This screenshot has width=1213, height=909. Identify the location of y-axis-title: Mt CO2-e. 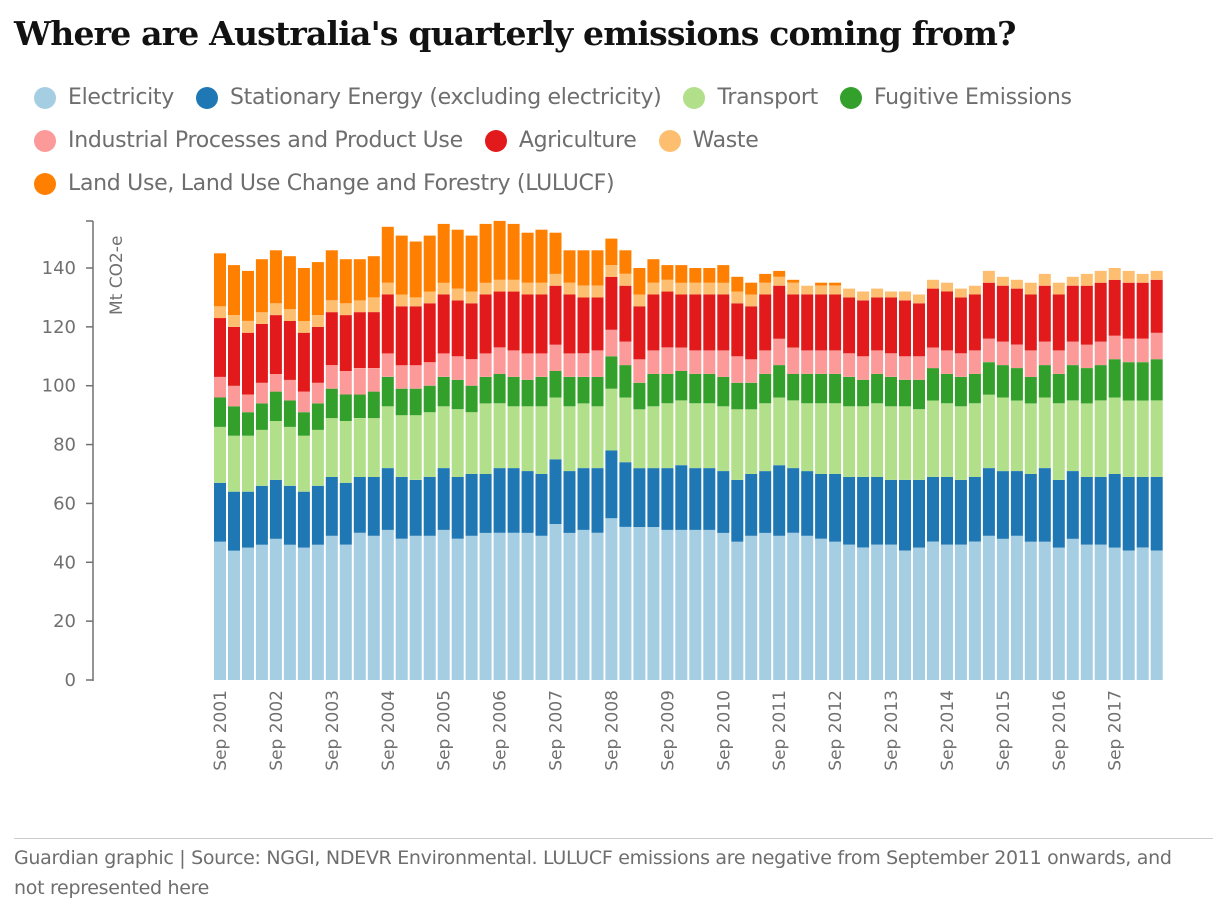
(117, 275).